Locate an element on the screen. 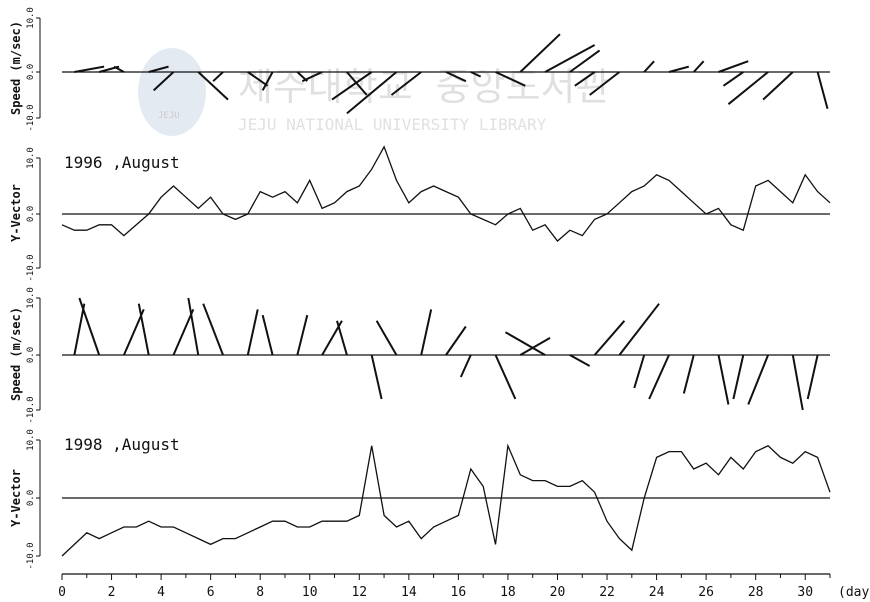 Image resolution: width=870 pixels, height=602 pixels. x-tick-label: 4 is located at coordinates (161, 592).